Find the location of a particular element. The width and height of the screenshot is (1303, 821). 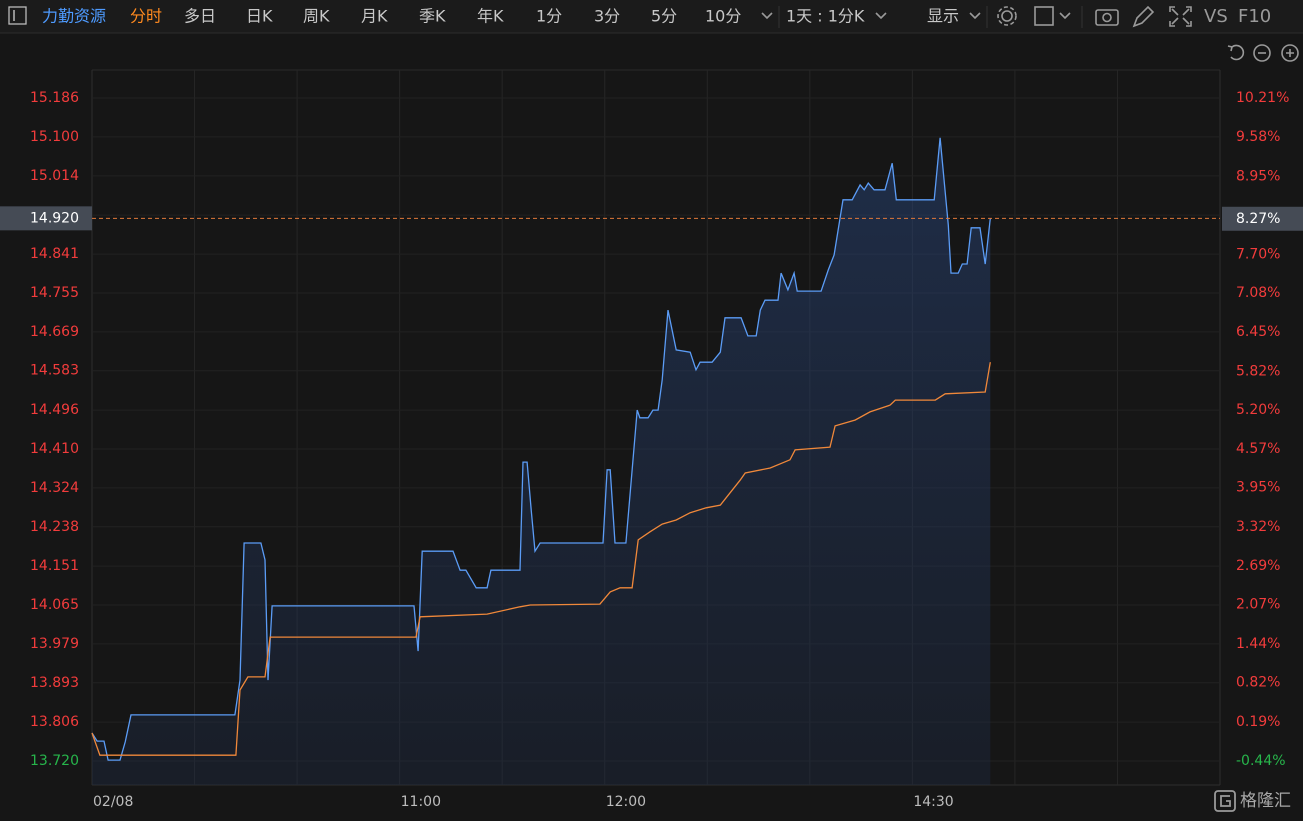

camera-lens is located at coordinates (1107, 17).